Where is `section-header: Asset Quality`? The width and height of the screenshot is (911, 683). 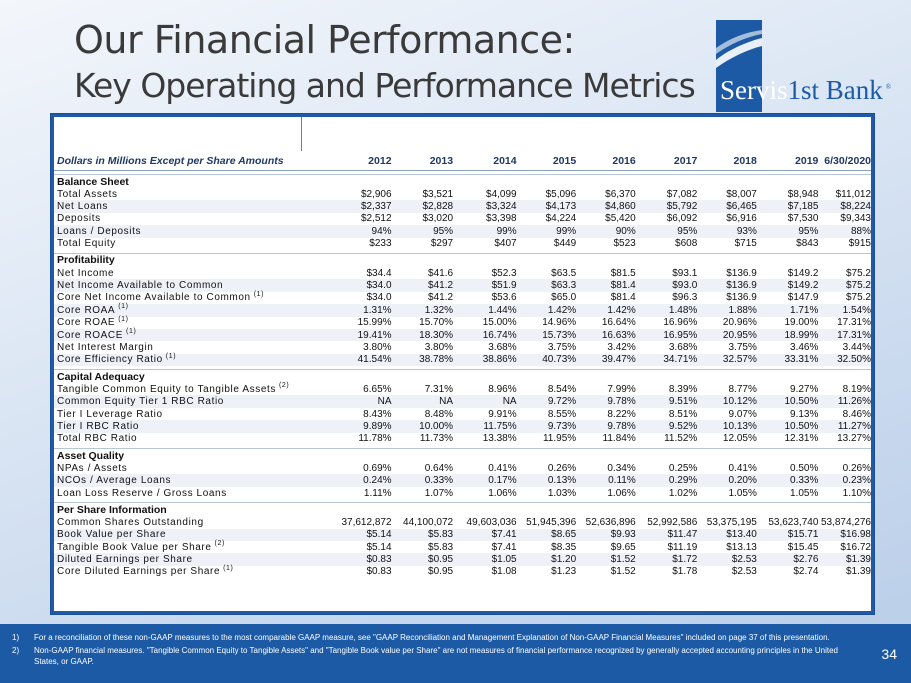 section-header: Asset Quality is located at coordinates (462, 455).